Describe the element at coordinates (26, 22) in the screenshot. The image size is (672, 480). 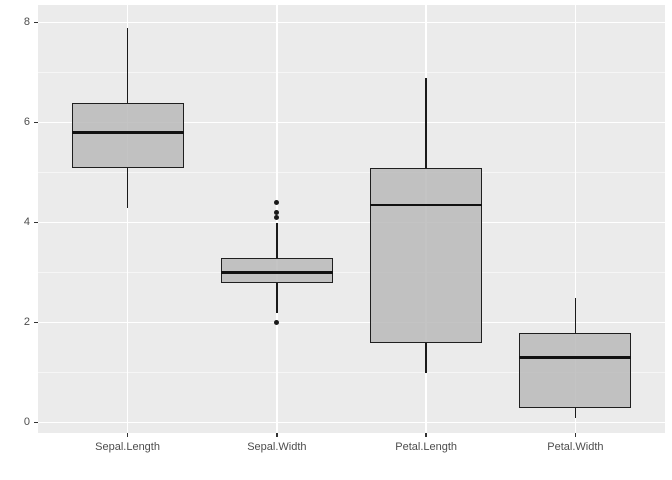
I see `y-axis-tick-label: 8` at that location.